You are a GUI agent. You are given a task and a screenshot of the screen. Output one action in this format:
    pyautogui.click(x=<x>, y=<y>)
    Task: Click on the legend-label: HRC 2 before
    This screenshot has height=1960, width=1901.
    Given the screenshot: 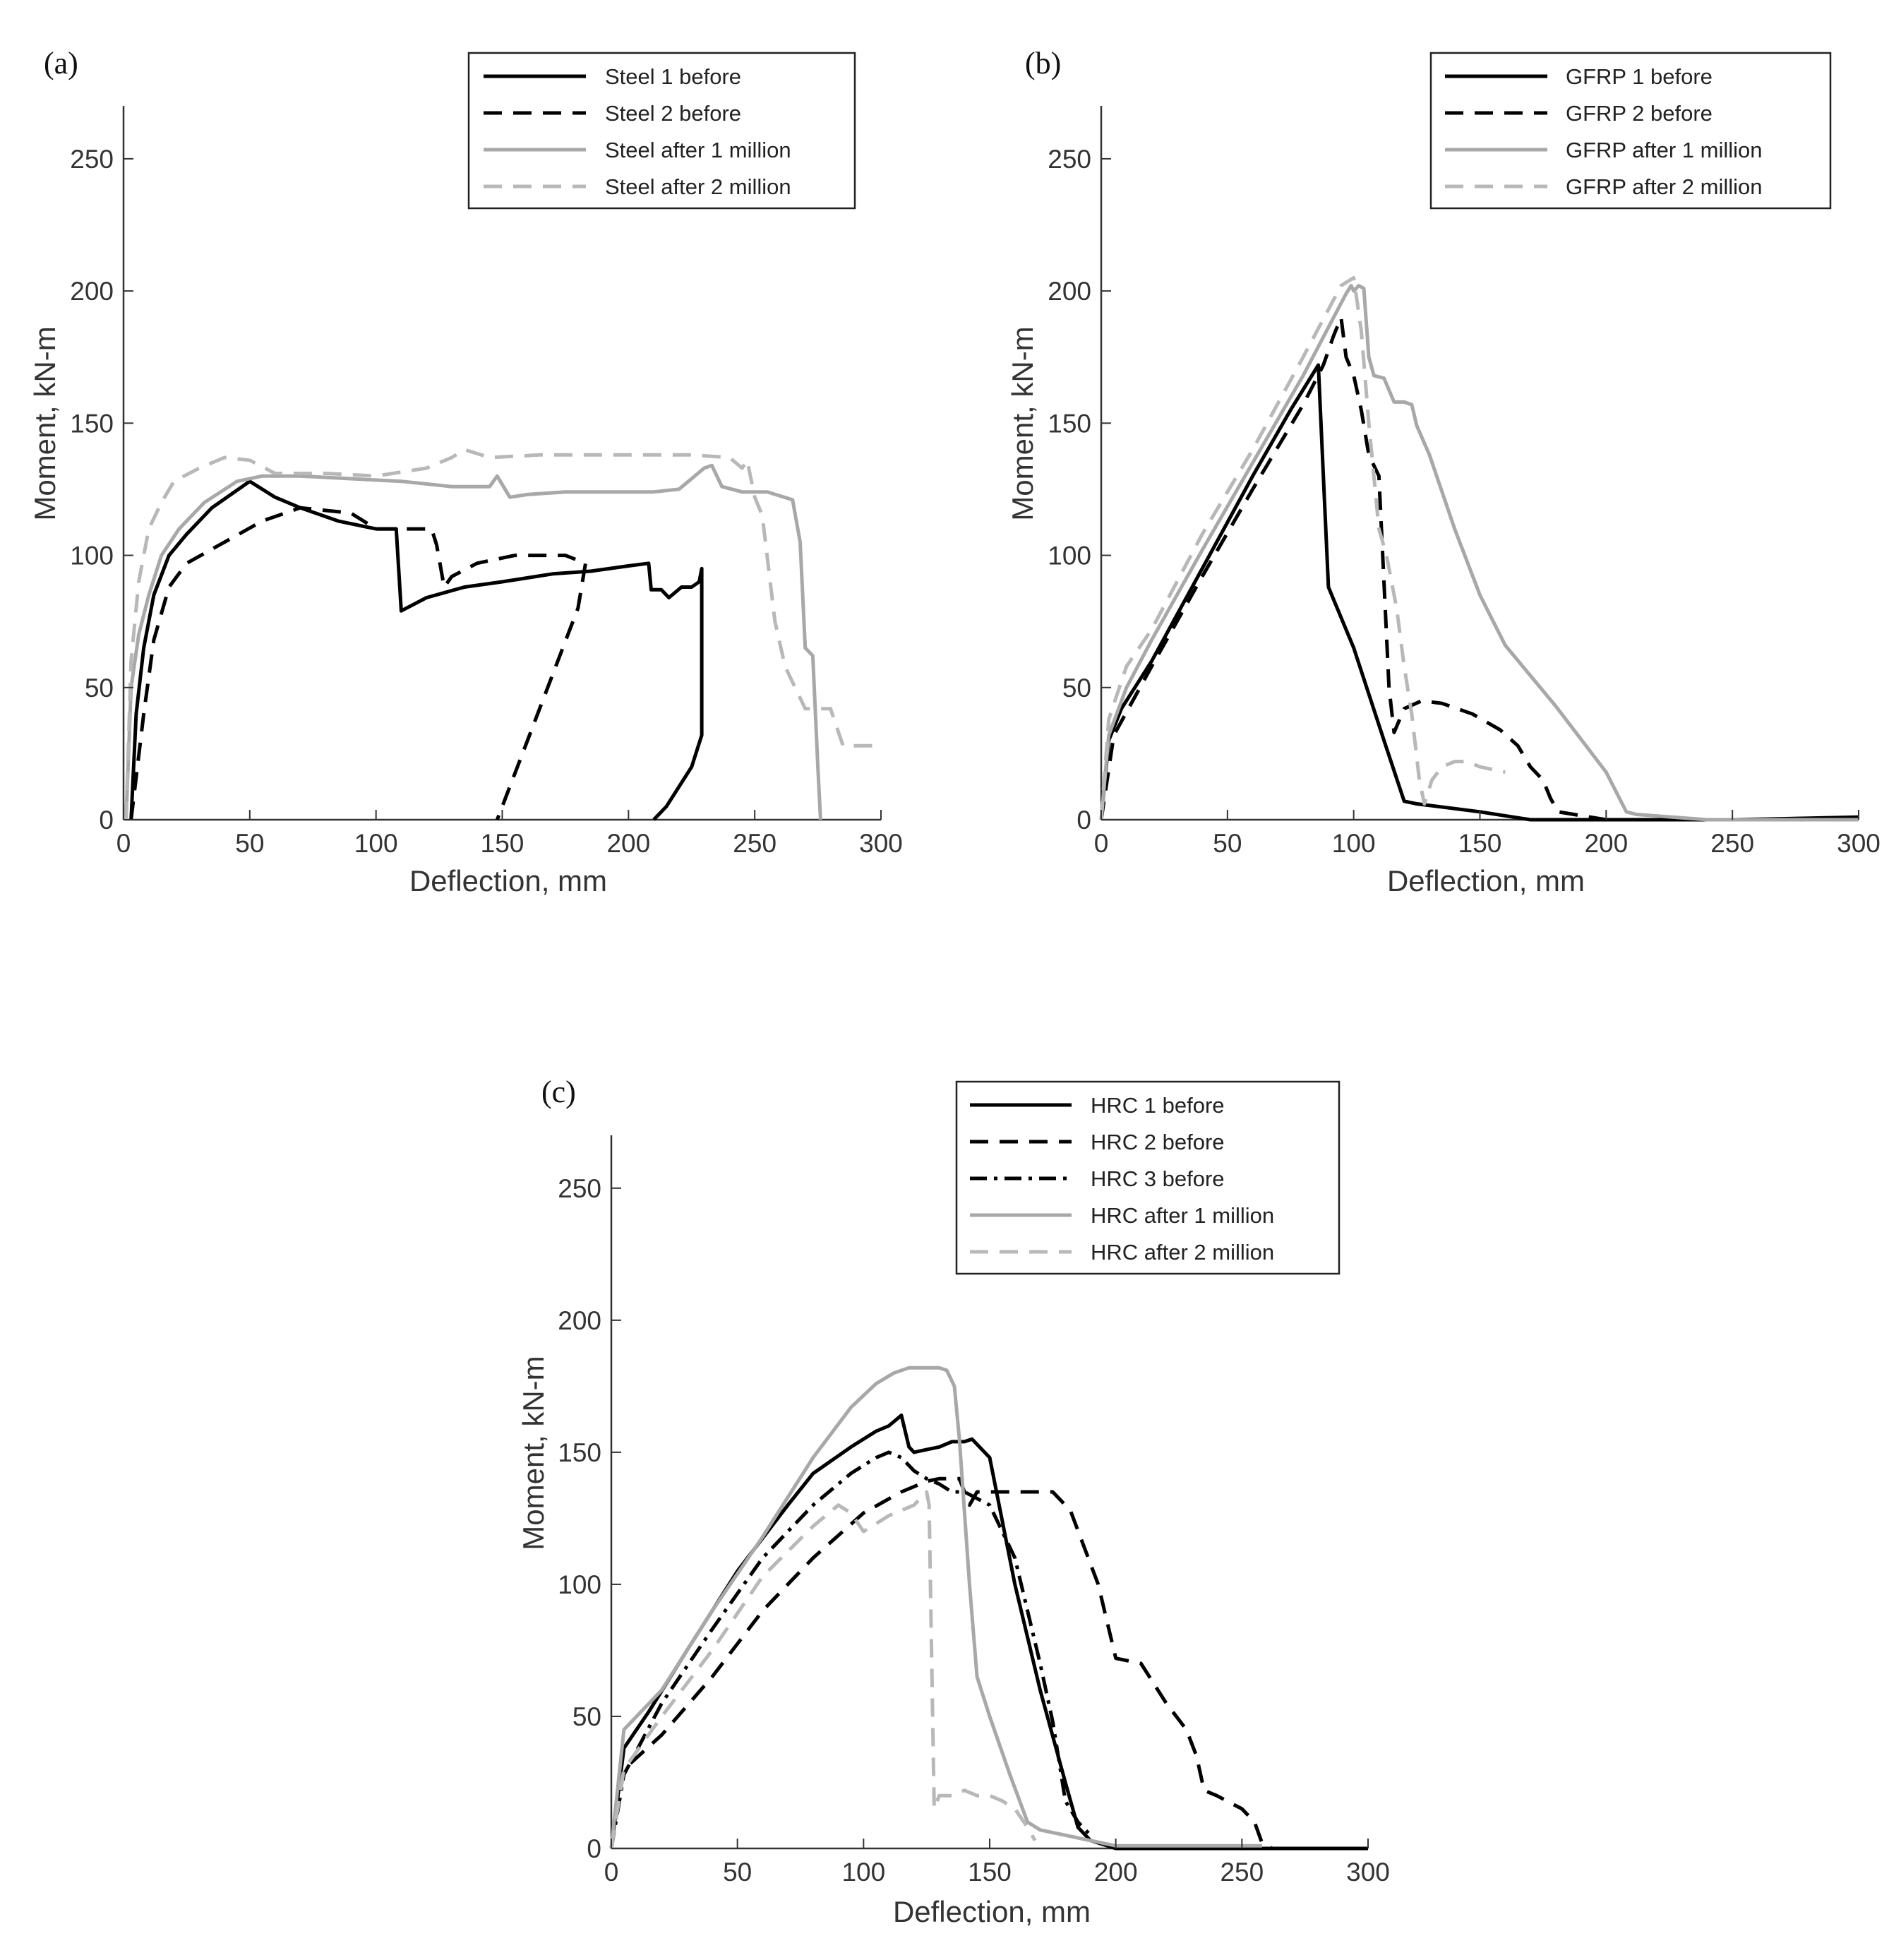 What is the action you would take?
    pyautogui.click(x=1158, y=1142)
    